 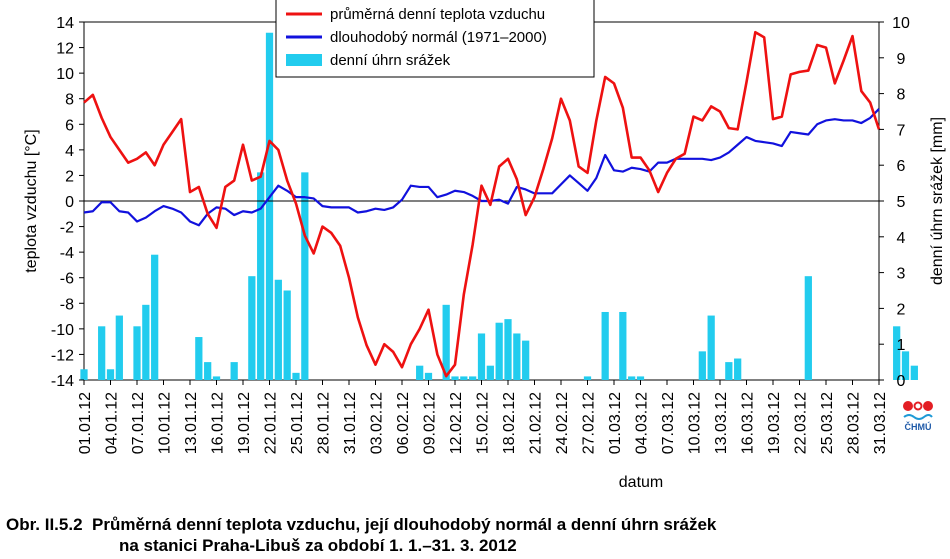 I want to click on right-tick-labels: 0 1 2 3 4 5 6 7 8 9 10, so click(x=894, y=202).